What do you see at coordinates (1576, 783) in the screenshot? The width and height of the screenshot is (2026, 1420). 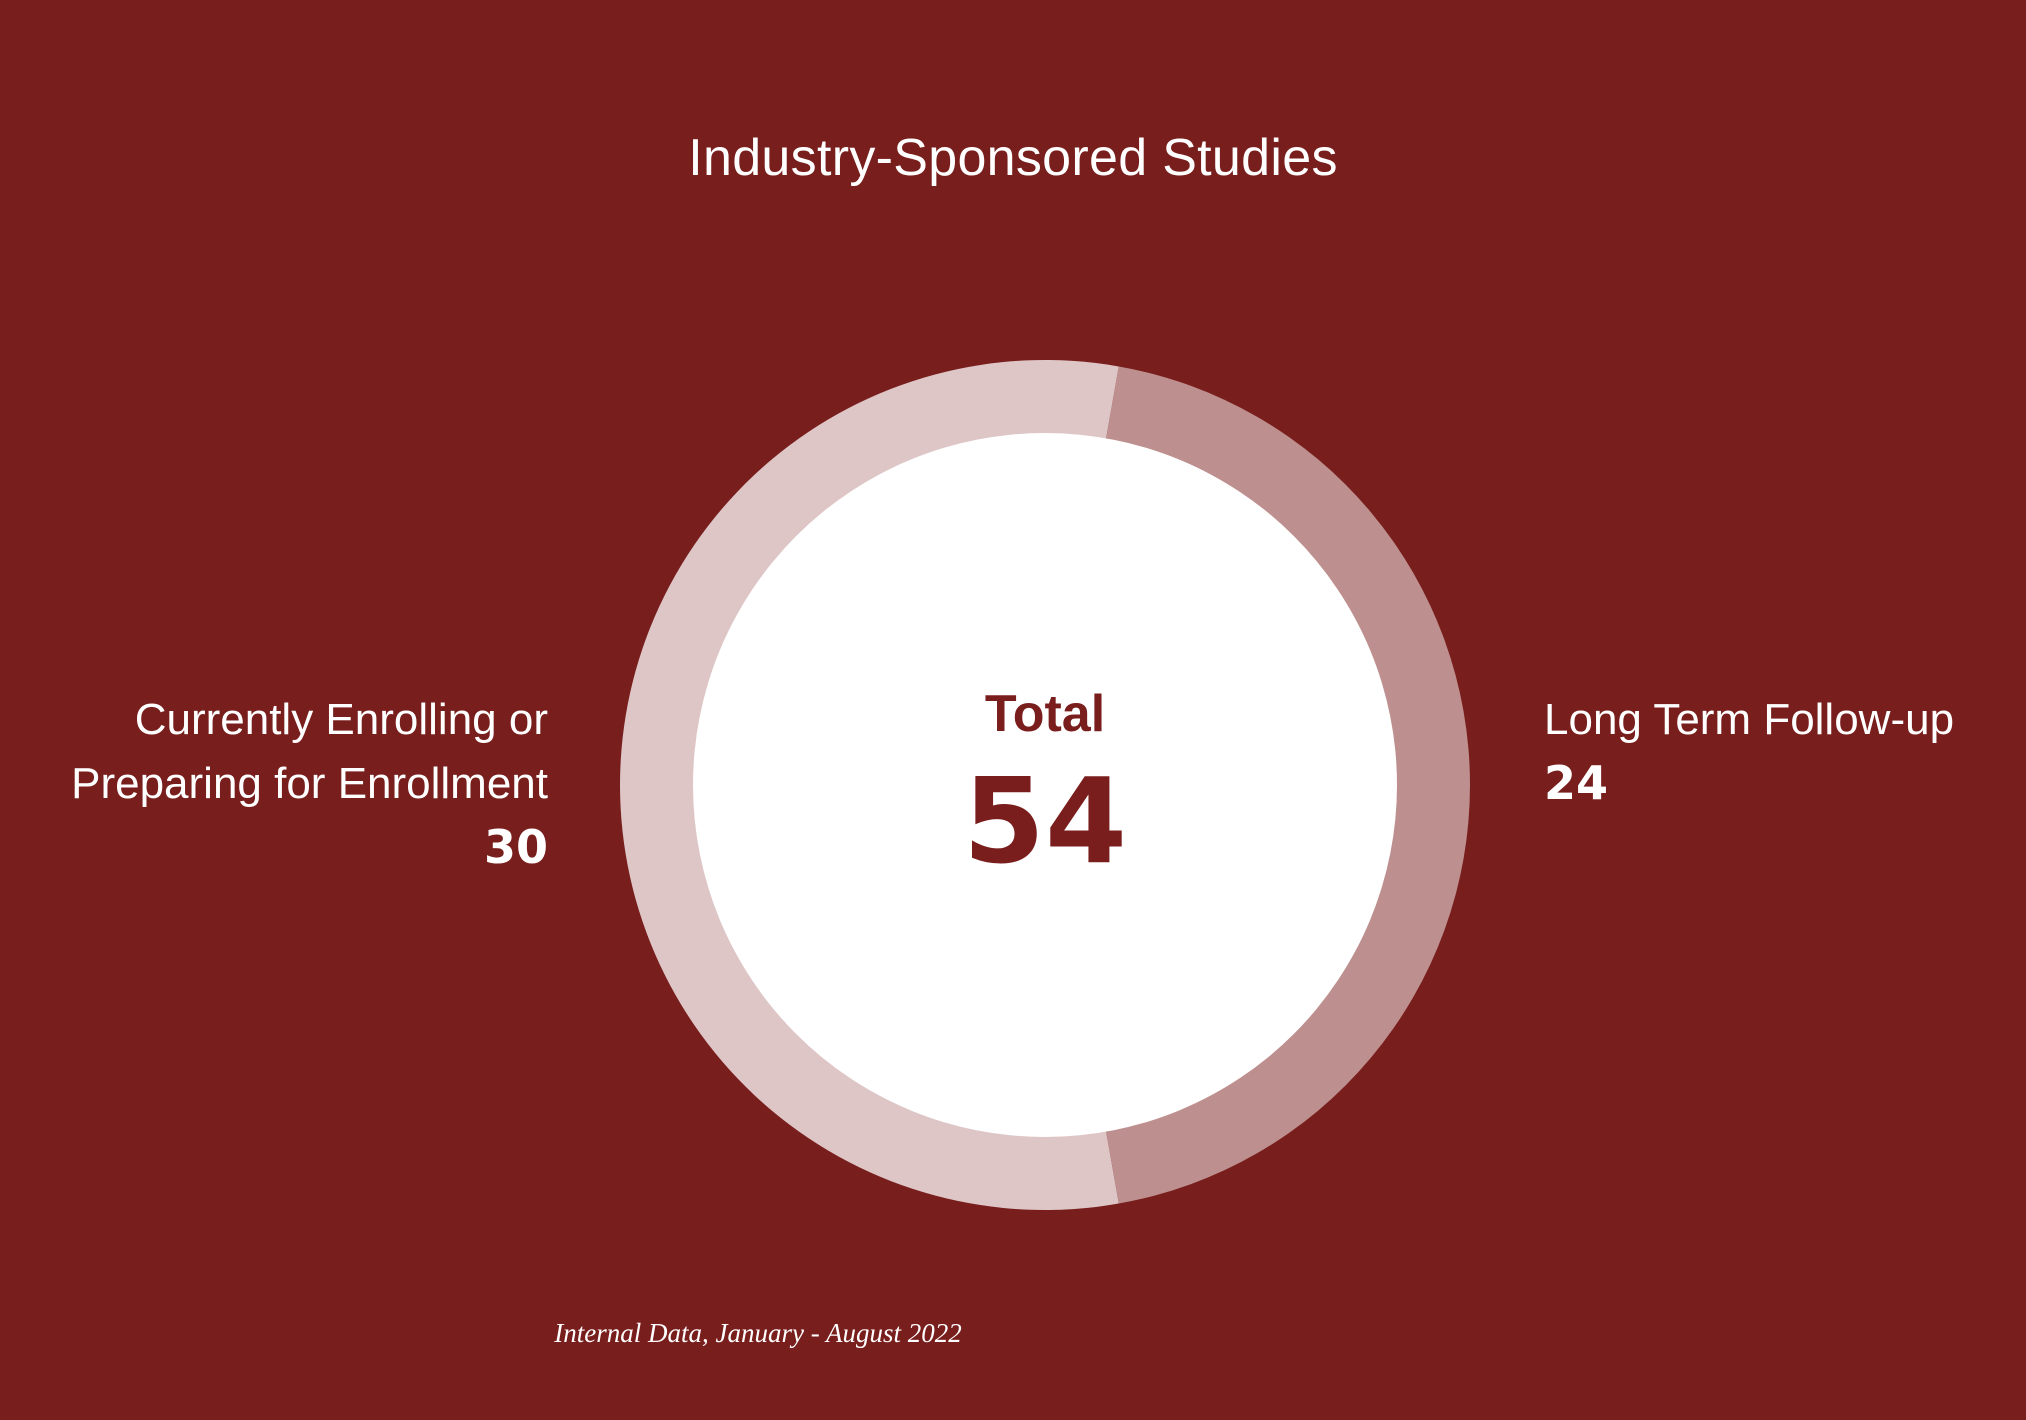 I see `followup-value: 24` at bounding box center [1576, 783].